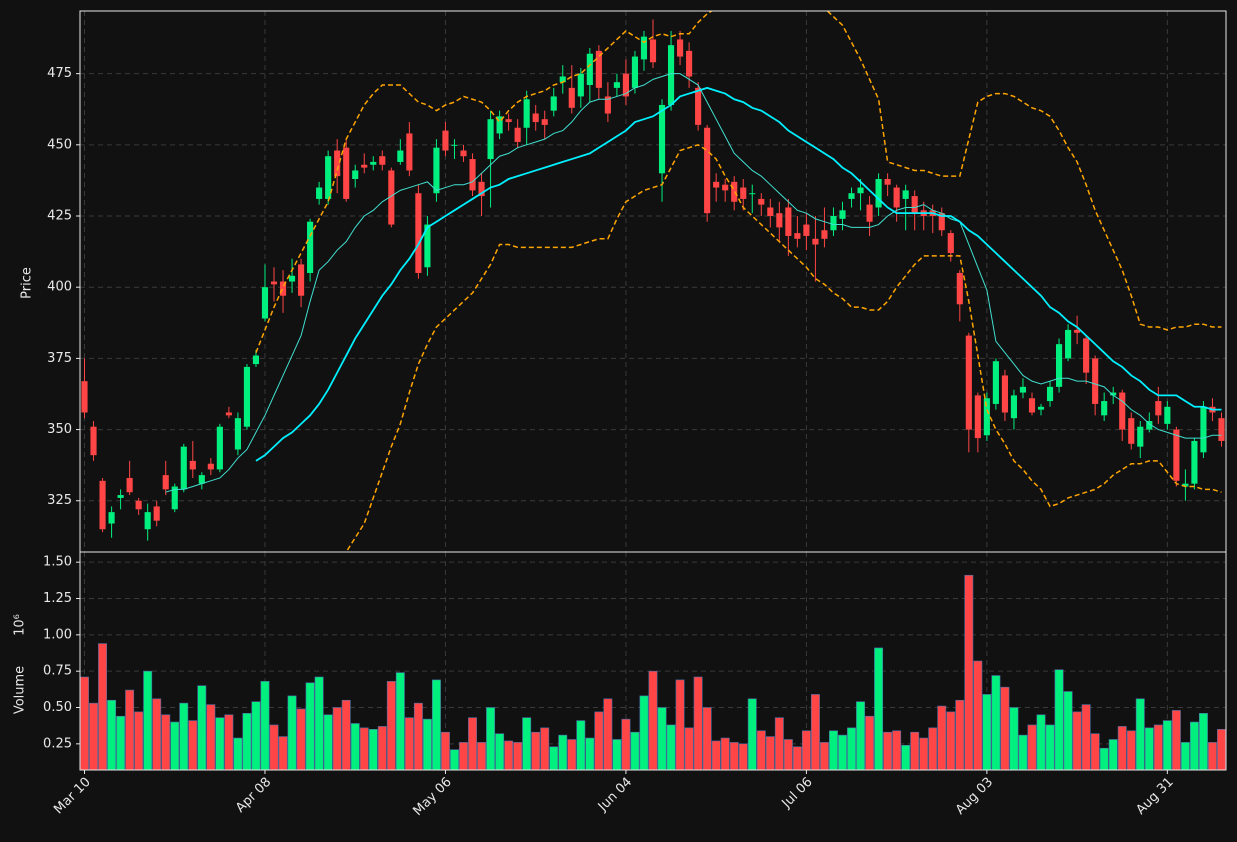 The width and height of the screenshot is (1237, 842). Describe the element at coordinates (59, 500) in the screenshot. I see `y-tick-label: 325` at that location.